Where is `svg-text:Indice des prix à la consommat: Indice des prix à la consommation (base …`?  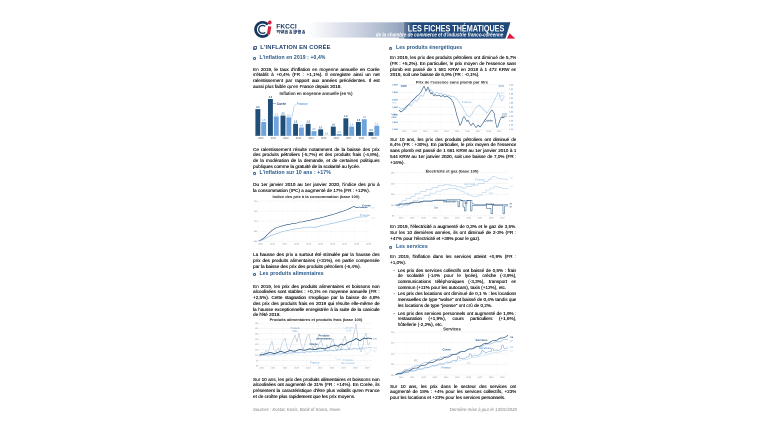
svg-text:Indice des prix à la consommat: Indice des prix à la consommation (base … is located at coordinates (316, 196).